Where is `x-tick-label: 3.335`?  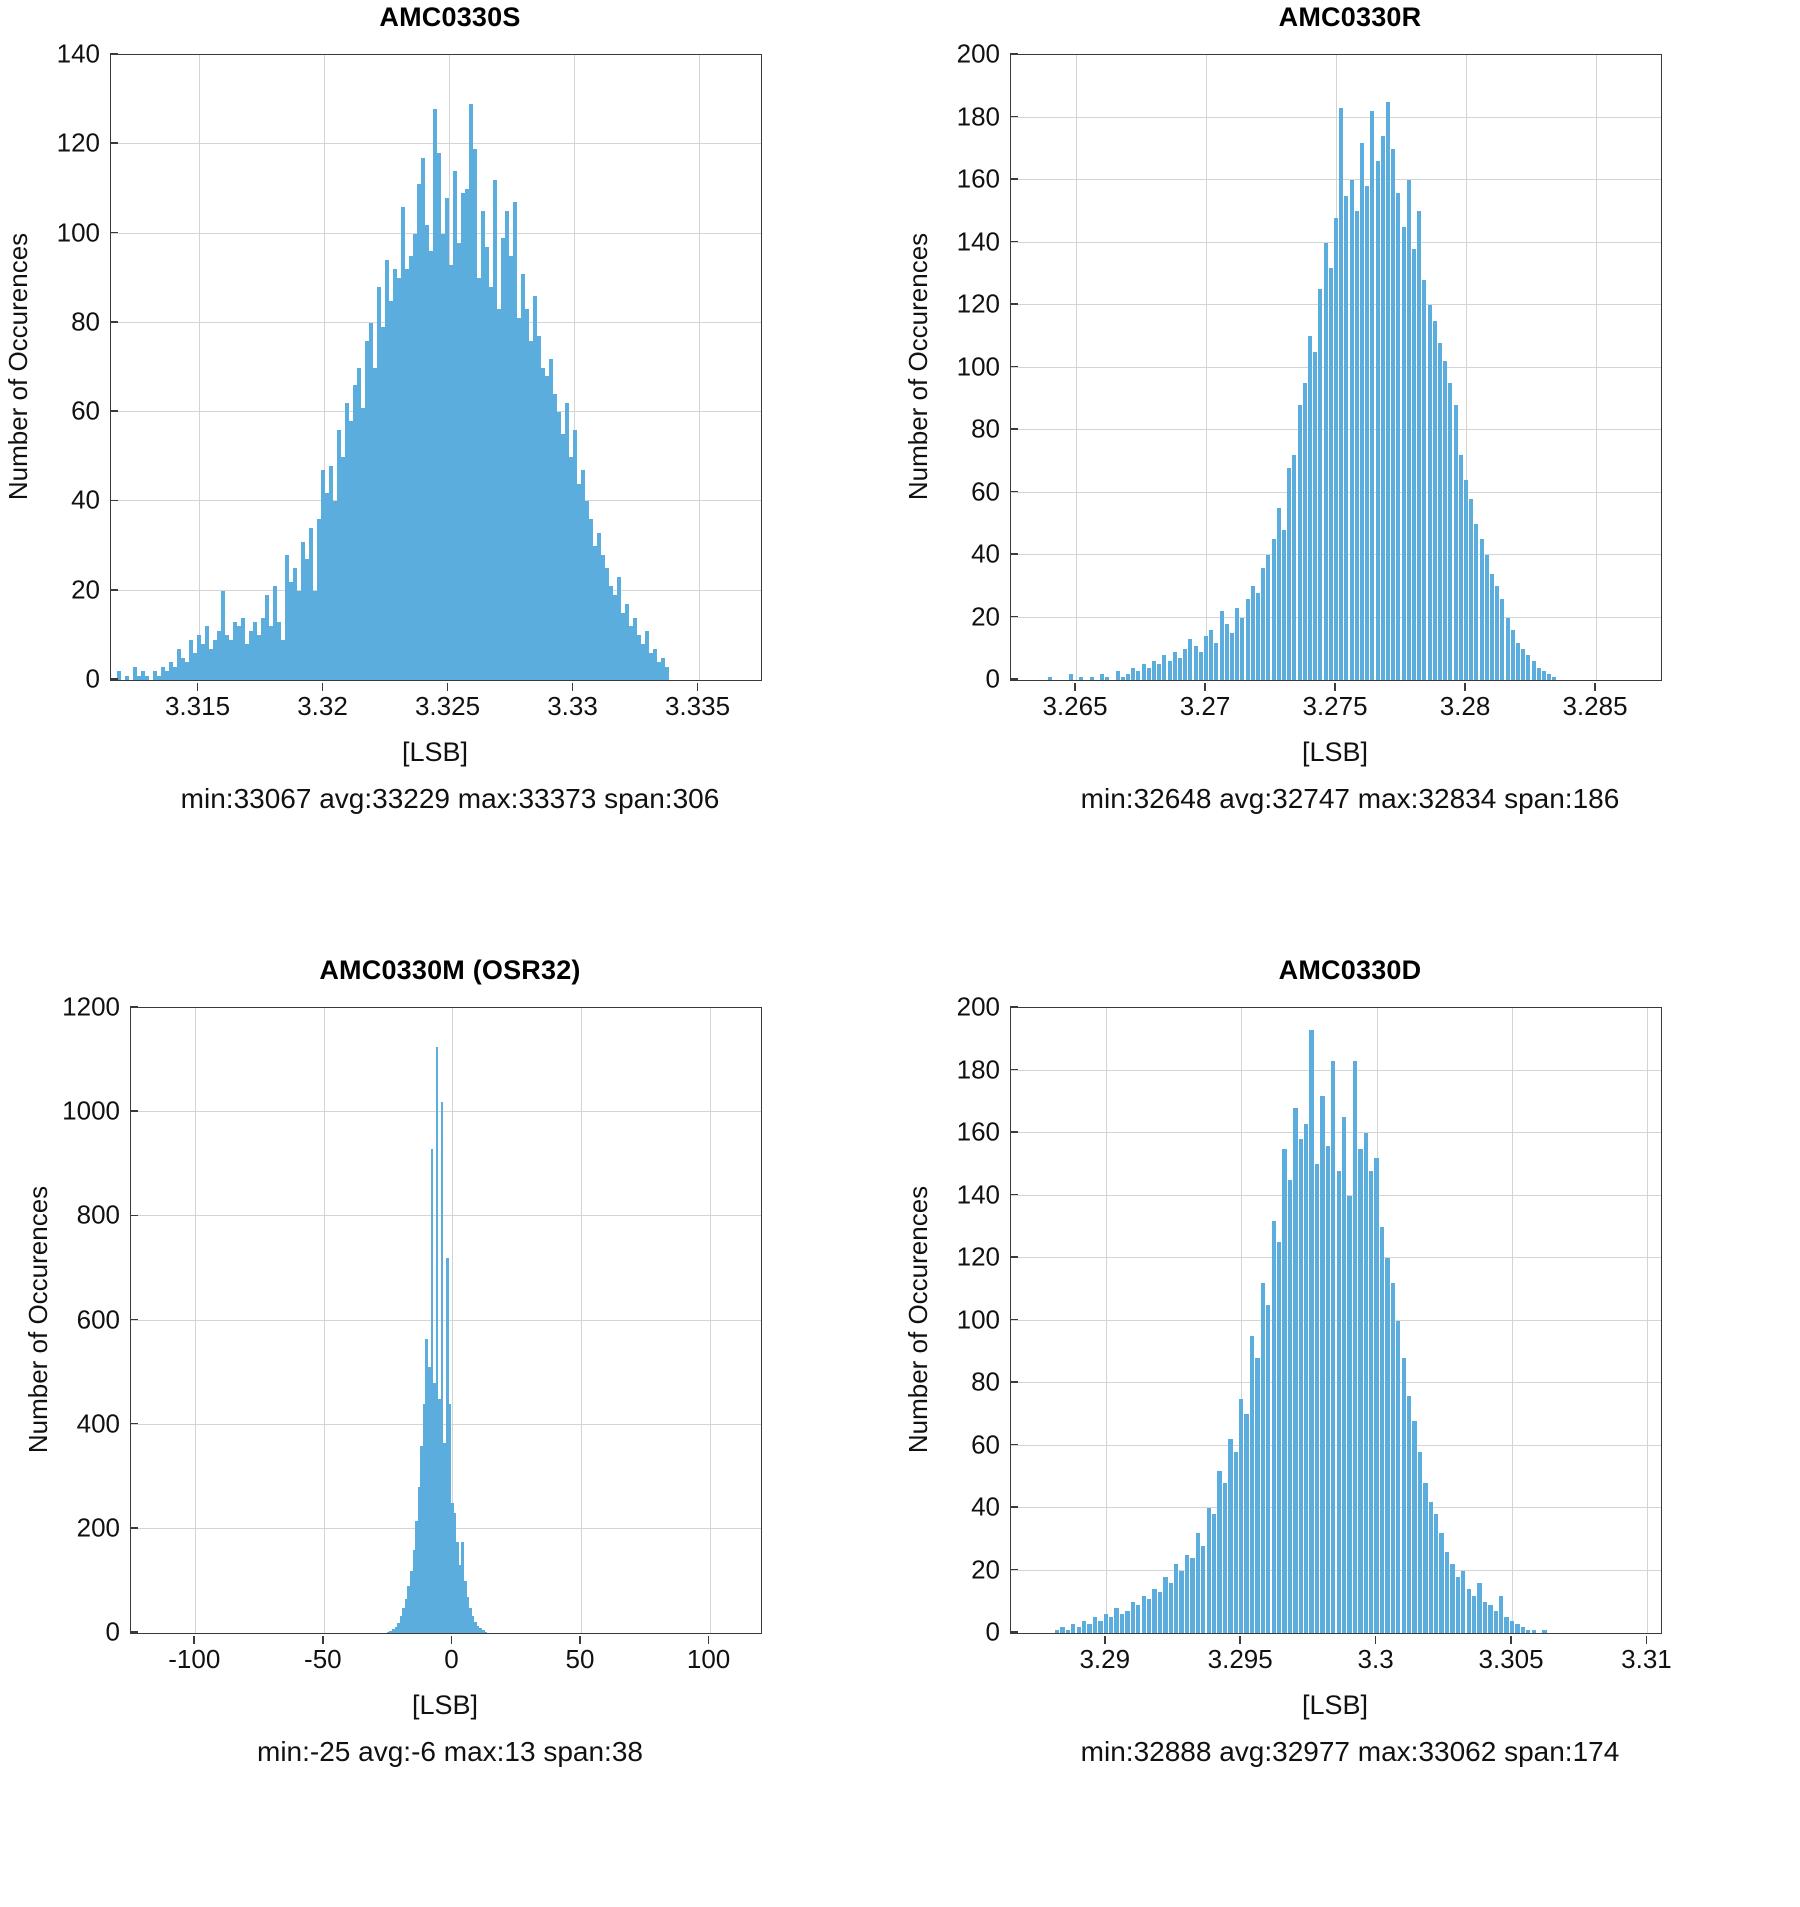 x-tick-label: 3.335 is located at coordinates (697, 706).